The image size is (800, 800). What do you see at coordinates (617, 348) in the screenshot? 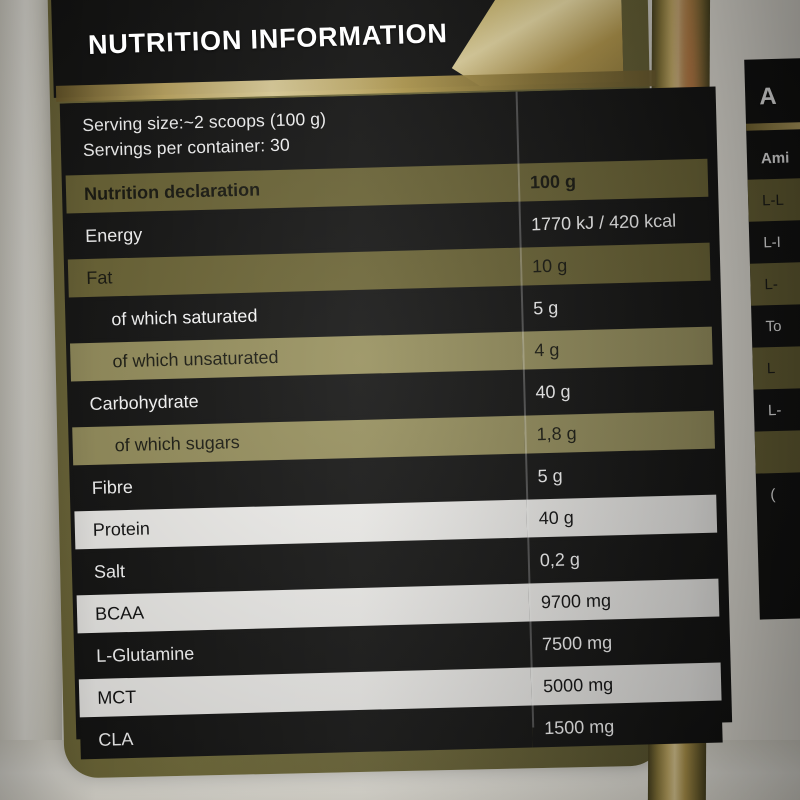
I see `table-cell-value: 4 g` at bounding box center [617, 348].